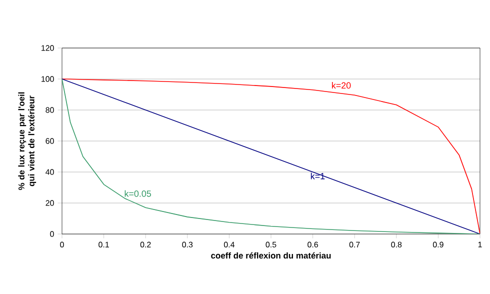 The image size is (490, 294). What do you see at coordinates (138, 193) in the screenshot?
I see `series-label: k=0.05` at bounding box center [138, 193].